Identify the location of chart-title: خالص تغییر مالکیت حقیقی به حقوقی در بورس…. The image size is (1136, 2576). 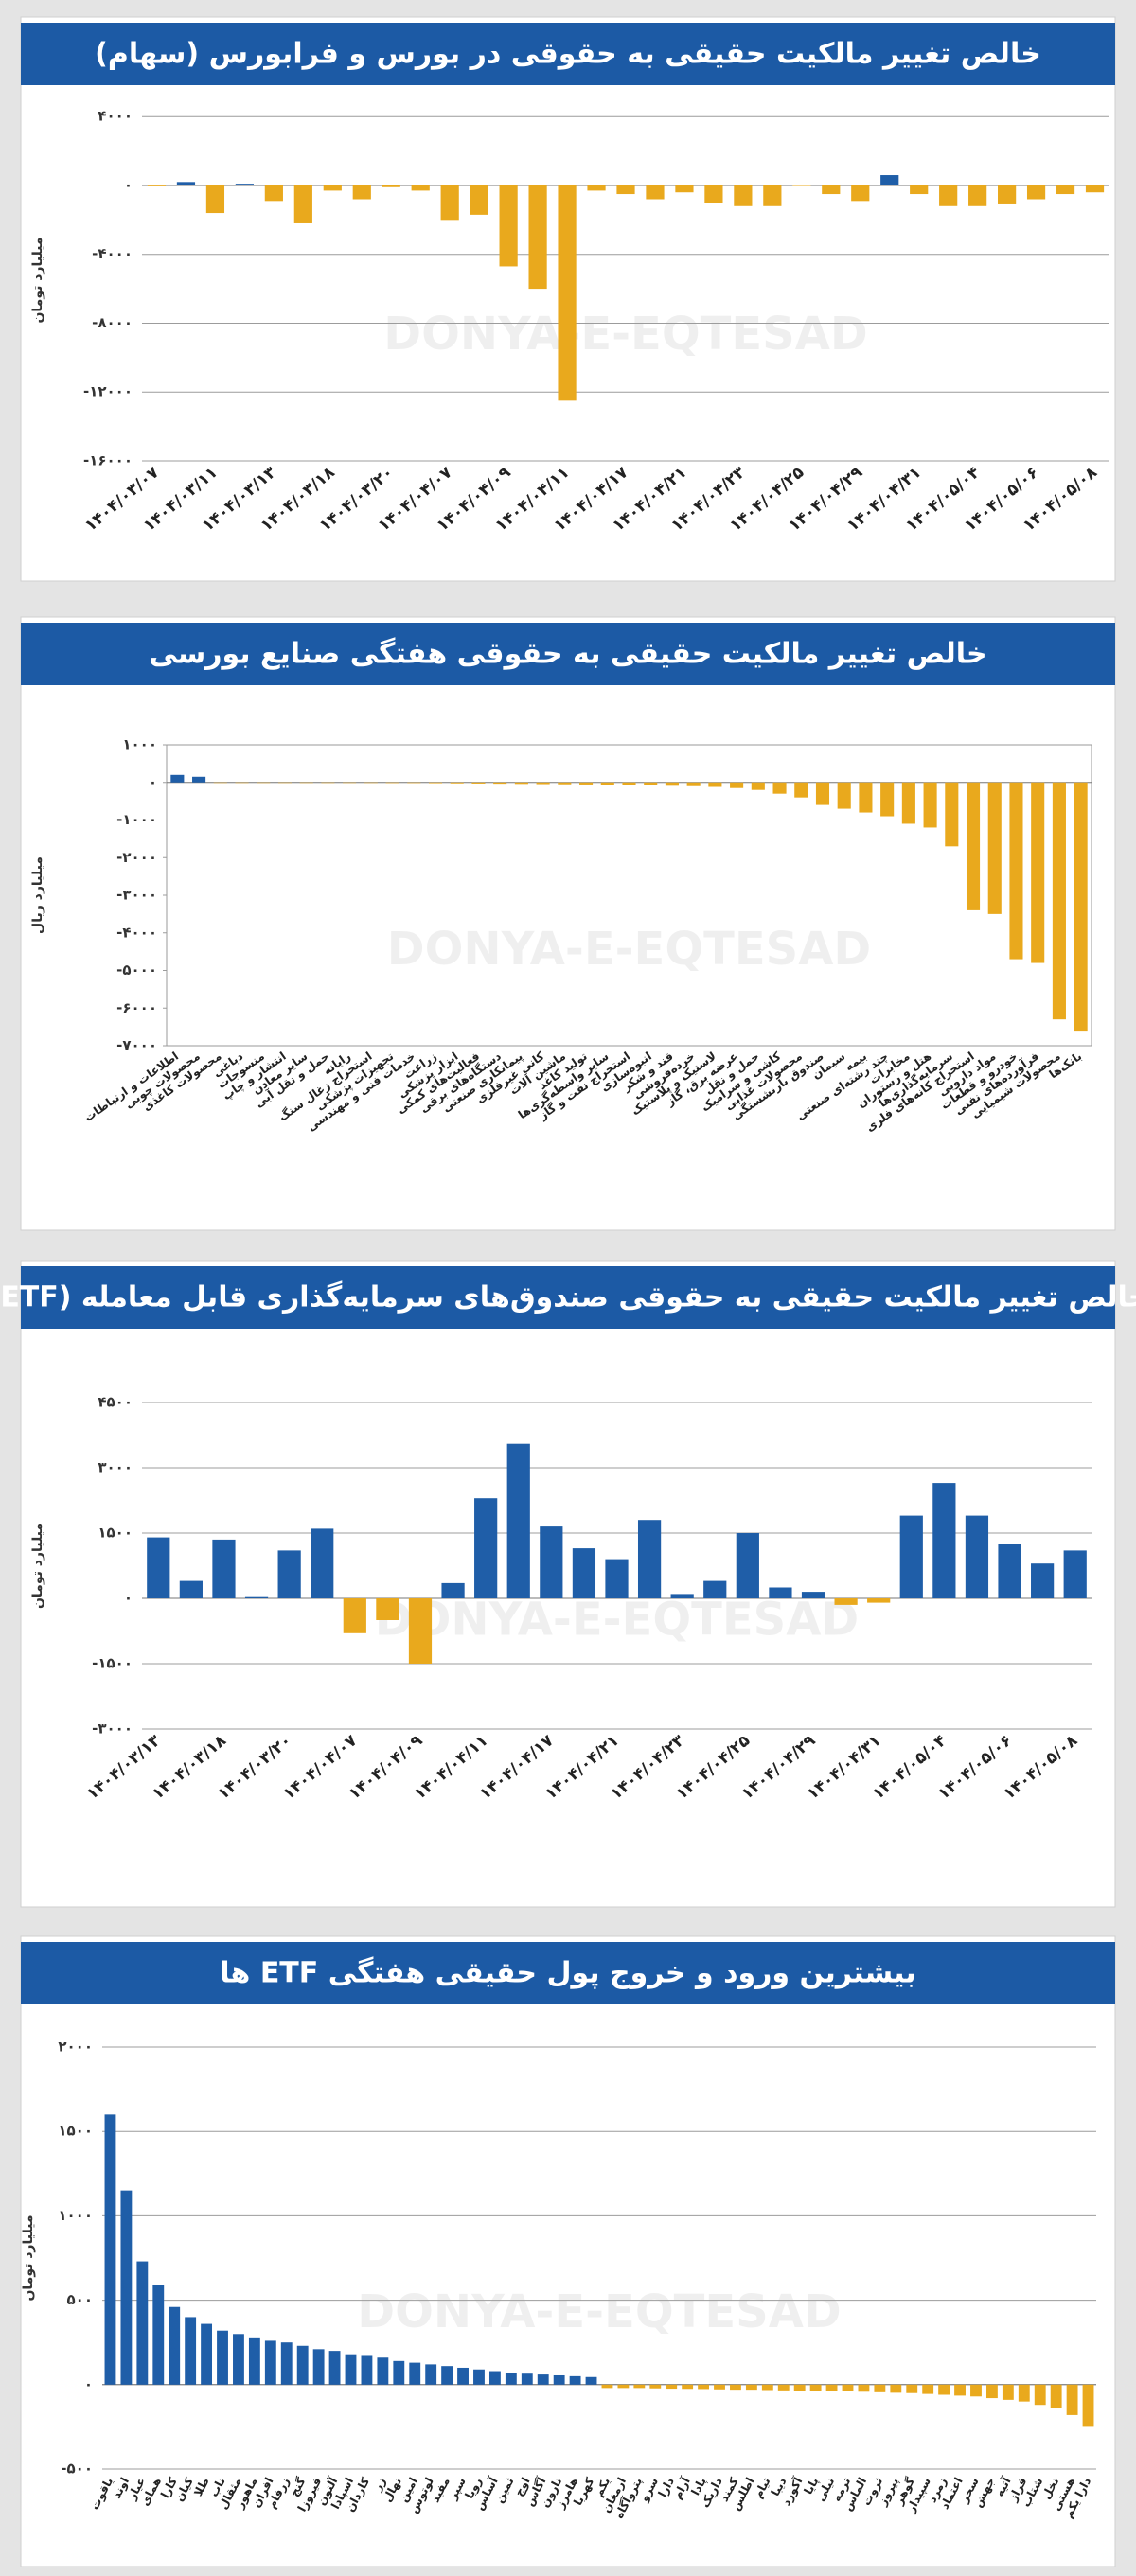
(568, 54).